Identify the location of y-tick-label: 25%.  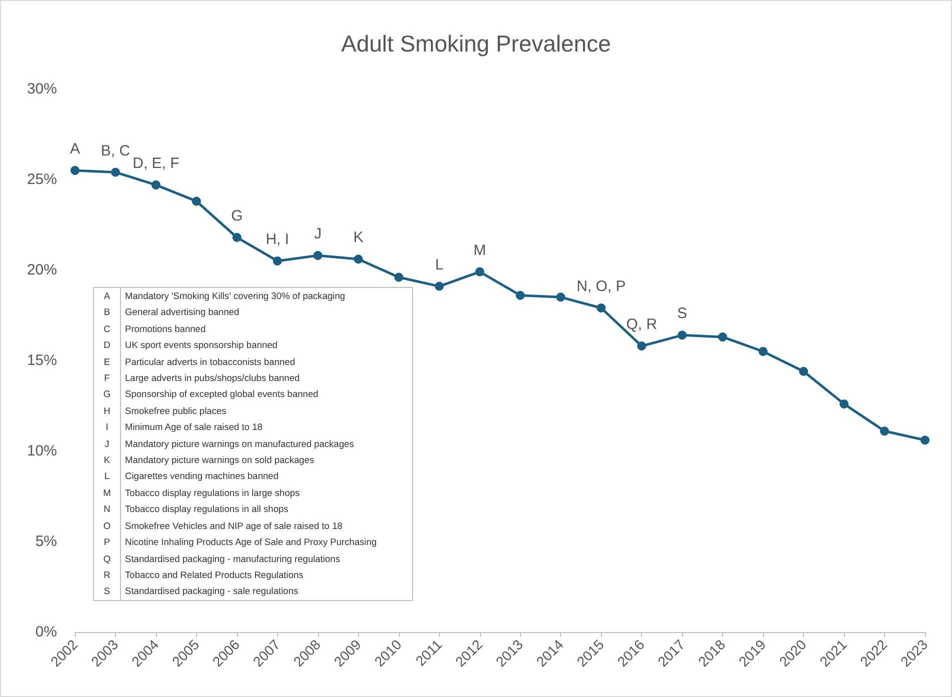
(41, 179).